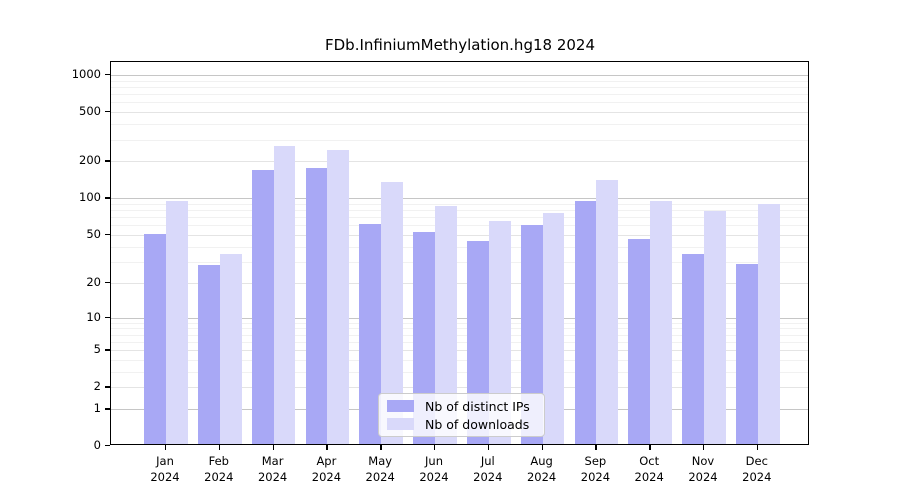 This screenshot has width=900, height=500. What do you see at coordinates (461, 415) in the screenshot?
I see `legend: Nb of distinct IPs Nb of downloads` at bounding box center [461, 415].